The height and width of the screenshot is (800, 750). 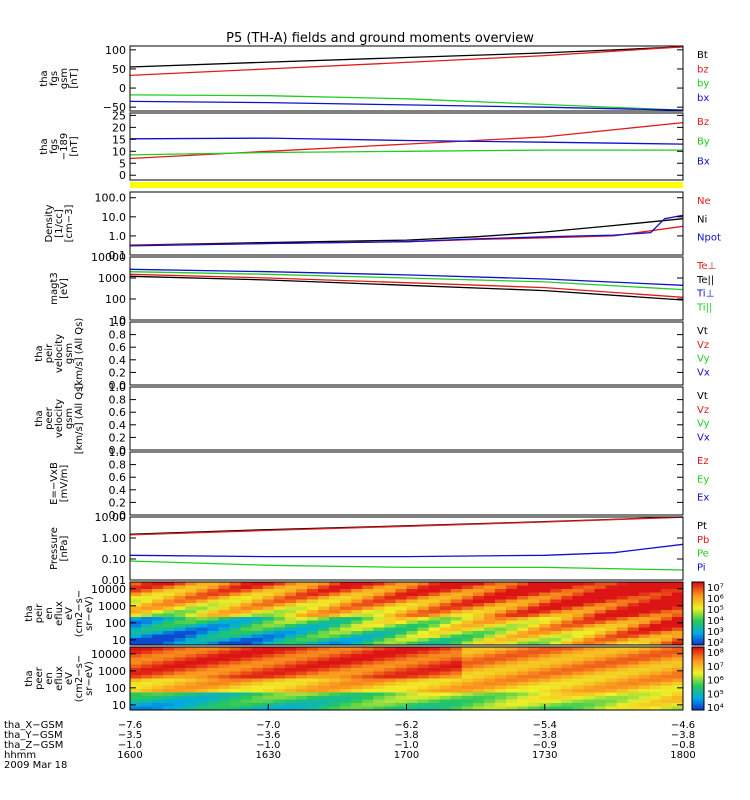 I want to click on ylabel-line: −189, so click(x=64, y=146).